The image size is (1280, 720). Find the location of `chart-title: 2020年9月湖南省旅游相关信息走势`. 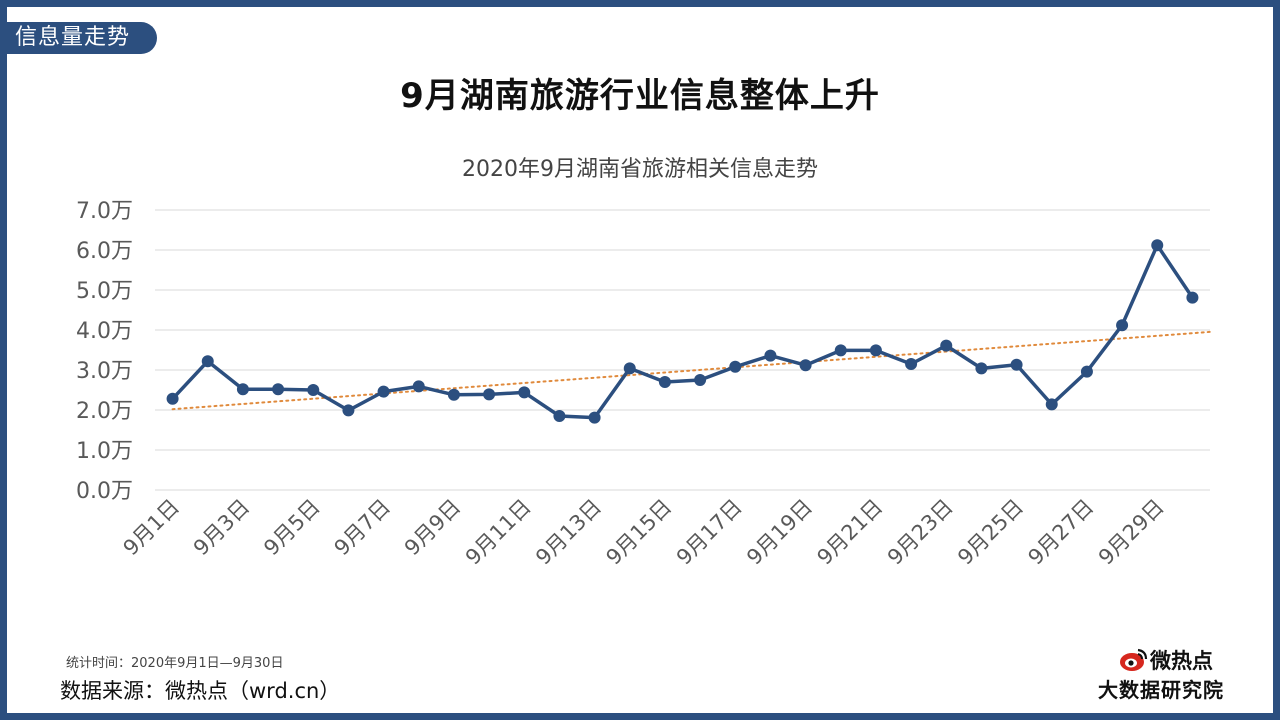

chart-title: 2020年9月湖南省旅游相关信息走势 is located at coordinates (640, 169).